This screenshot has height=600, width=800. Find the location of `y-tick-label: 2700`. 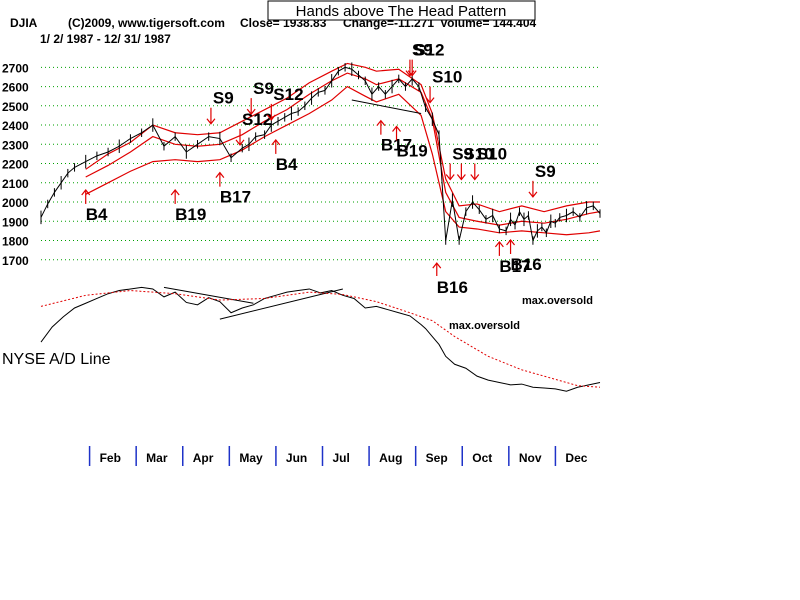

y-tick-label: 2700 is located at coordinates (15, 68).